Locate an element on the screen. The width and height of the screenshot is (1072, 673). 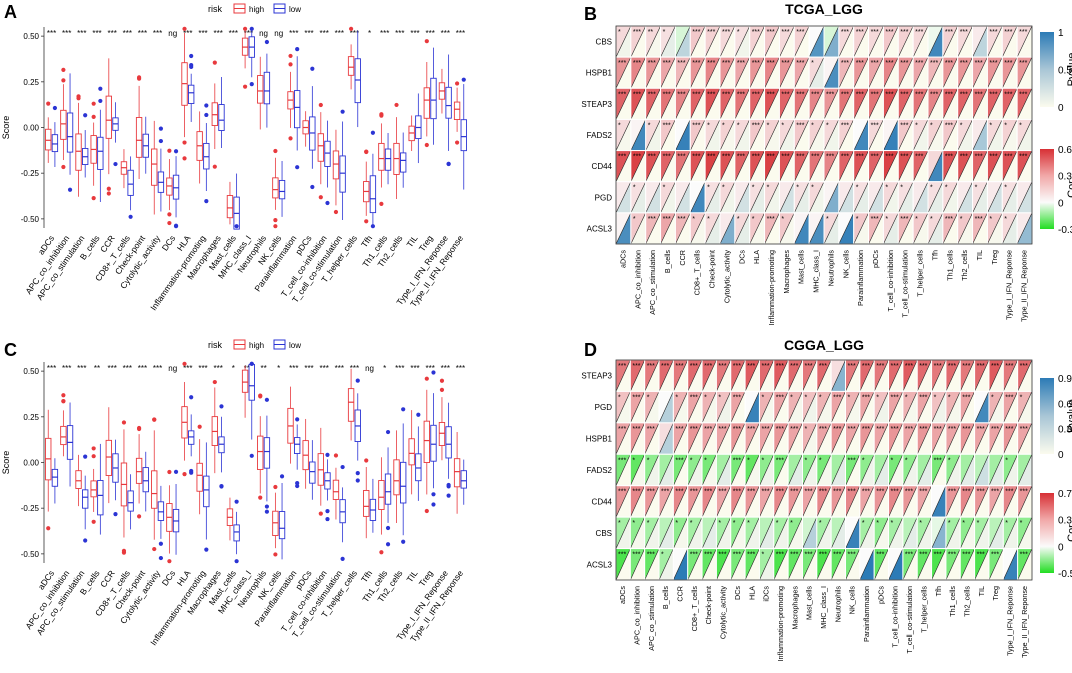
chart-title: CGGA_LGG is located at coordinates (824, 345).